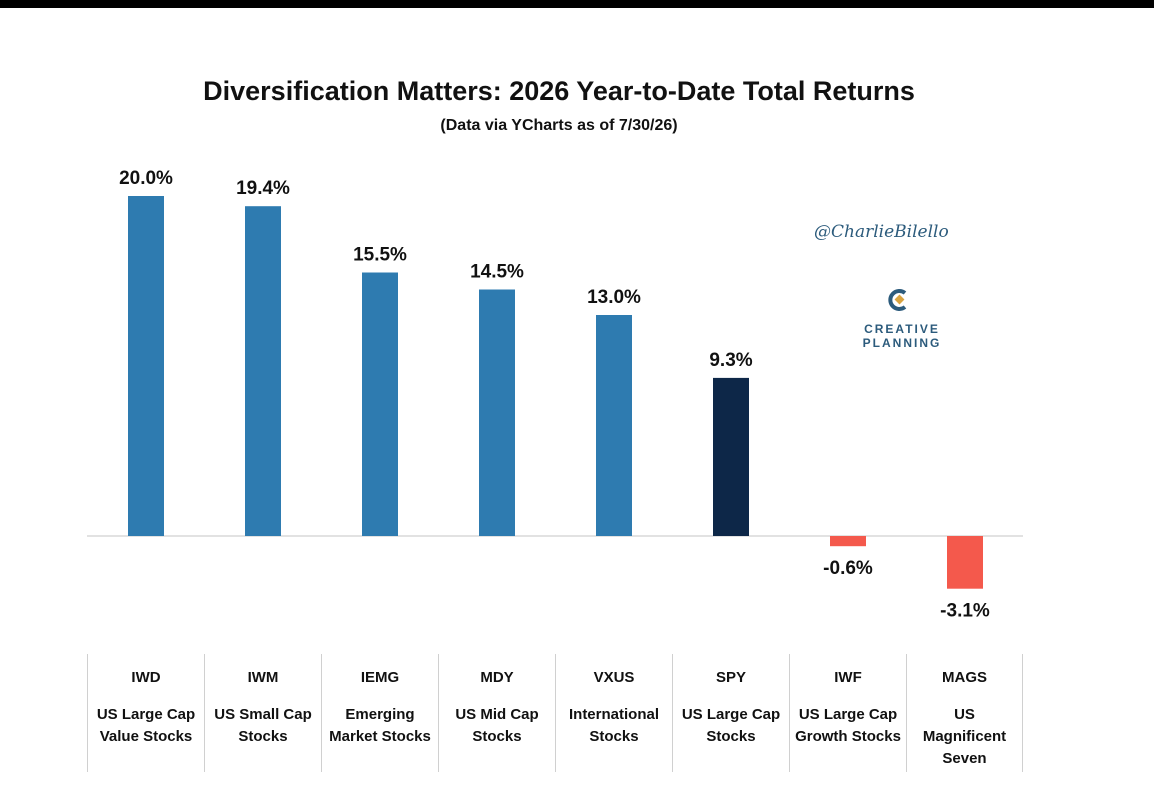 This screenshot has height=790, width=1154. Describe the element at coordinates (380, 255) in the screenshot. I see `value-label-iemg: 15.5%` at that location.